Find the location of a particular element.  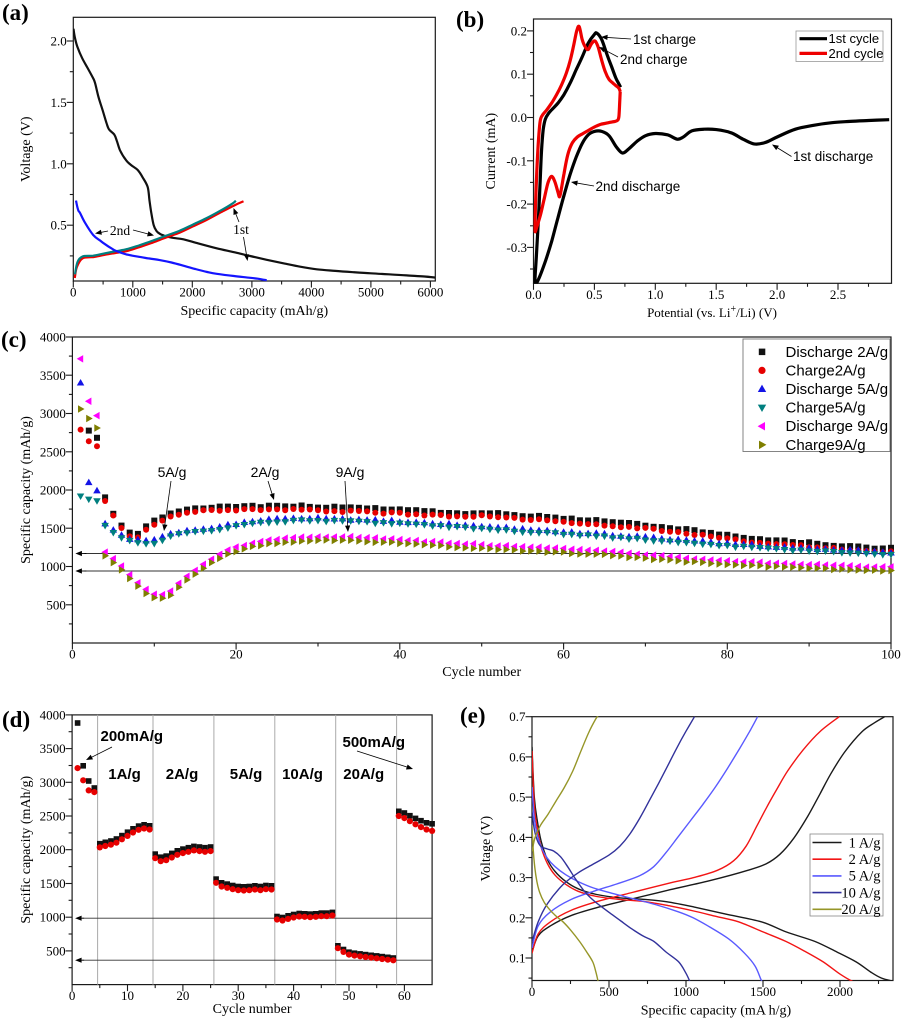

svg-text: 1st is located at coordinates (241, 229).